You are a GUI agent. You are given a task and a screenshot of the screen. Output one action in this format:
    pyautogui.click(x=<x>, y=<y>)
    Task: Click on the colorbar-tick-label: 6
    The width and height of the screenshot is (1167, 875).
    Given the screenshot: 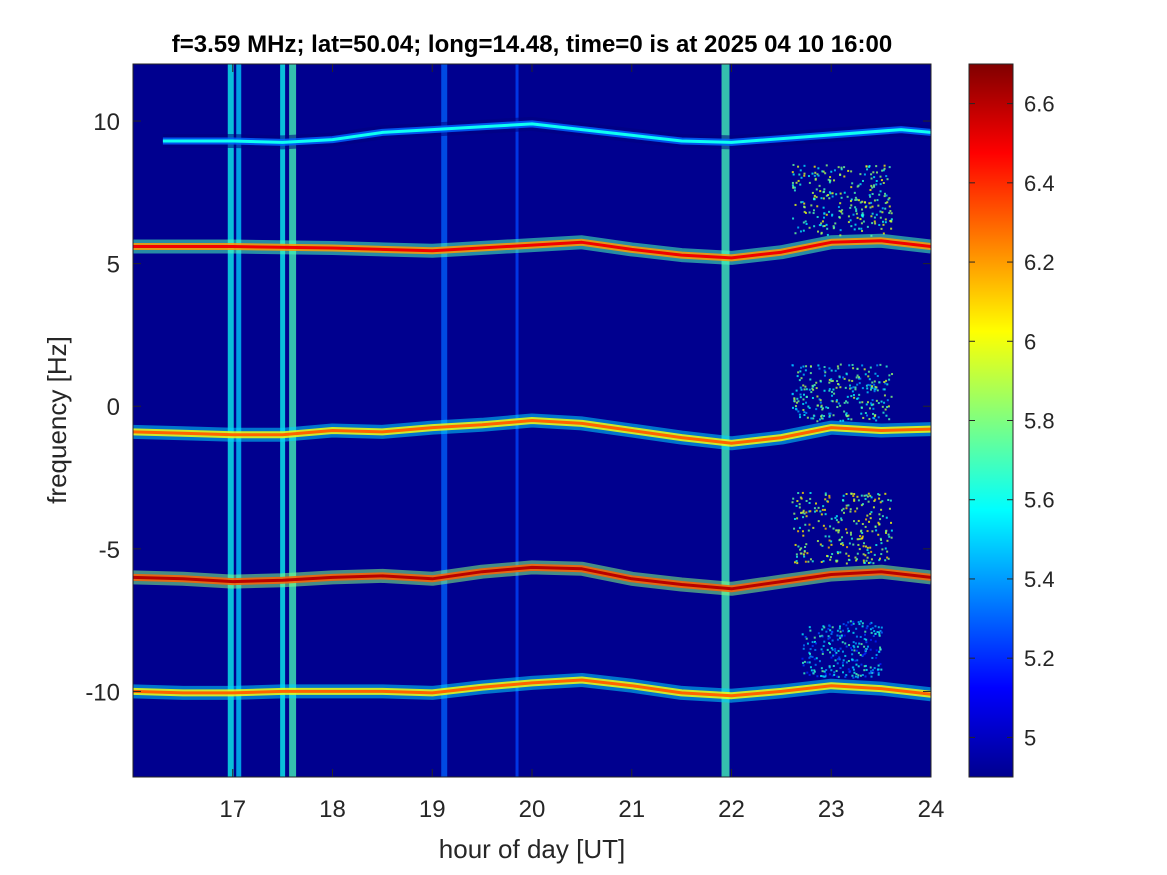 What is the action you would take?
    pyautogui.click(x=1030, y=341)
    